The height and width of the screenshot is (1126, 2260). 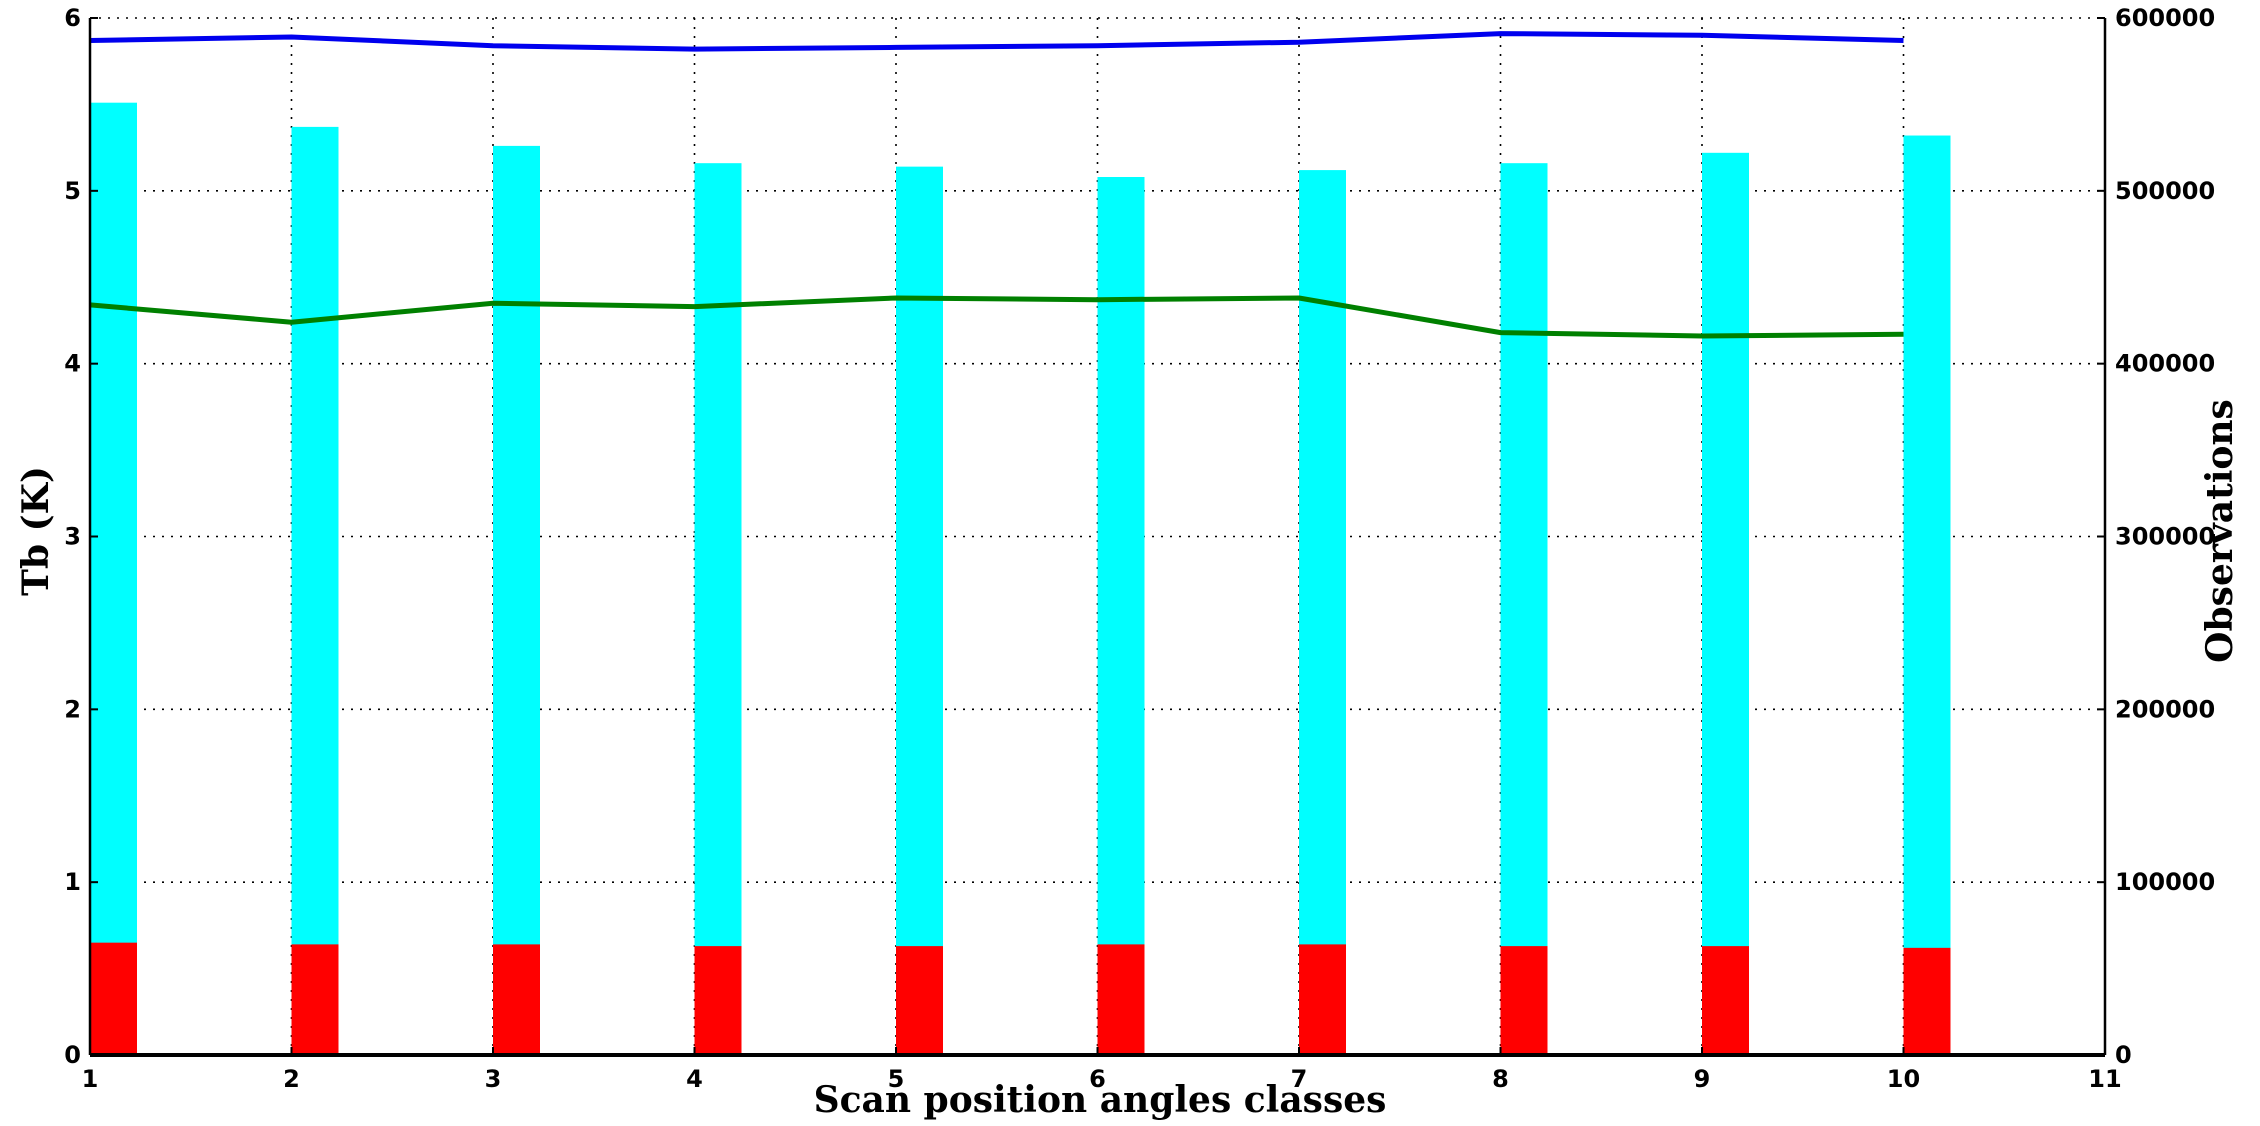 What do you see at coordinates (72, 364) in the screenshot?
I see `y-tick-label-left: 4` at bounding box center [72, 364].